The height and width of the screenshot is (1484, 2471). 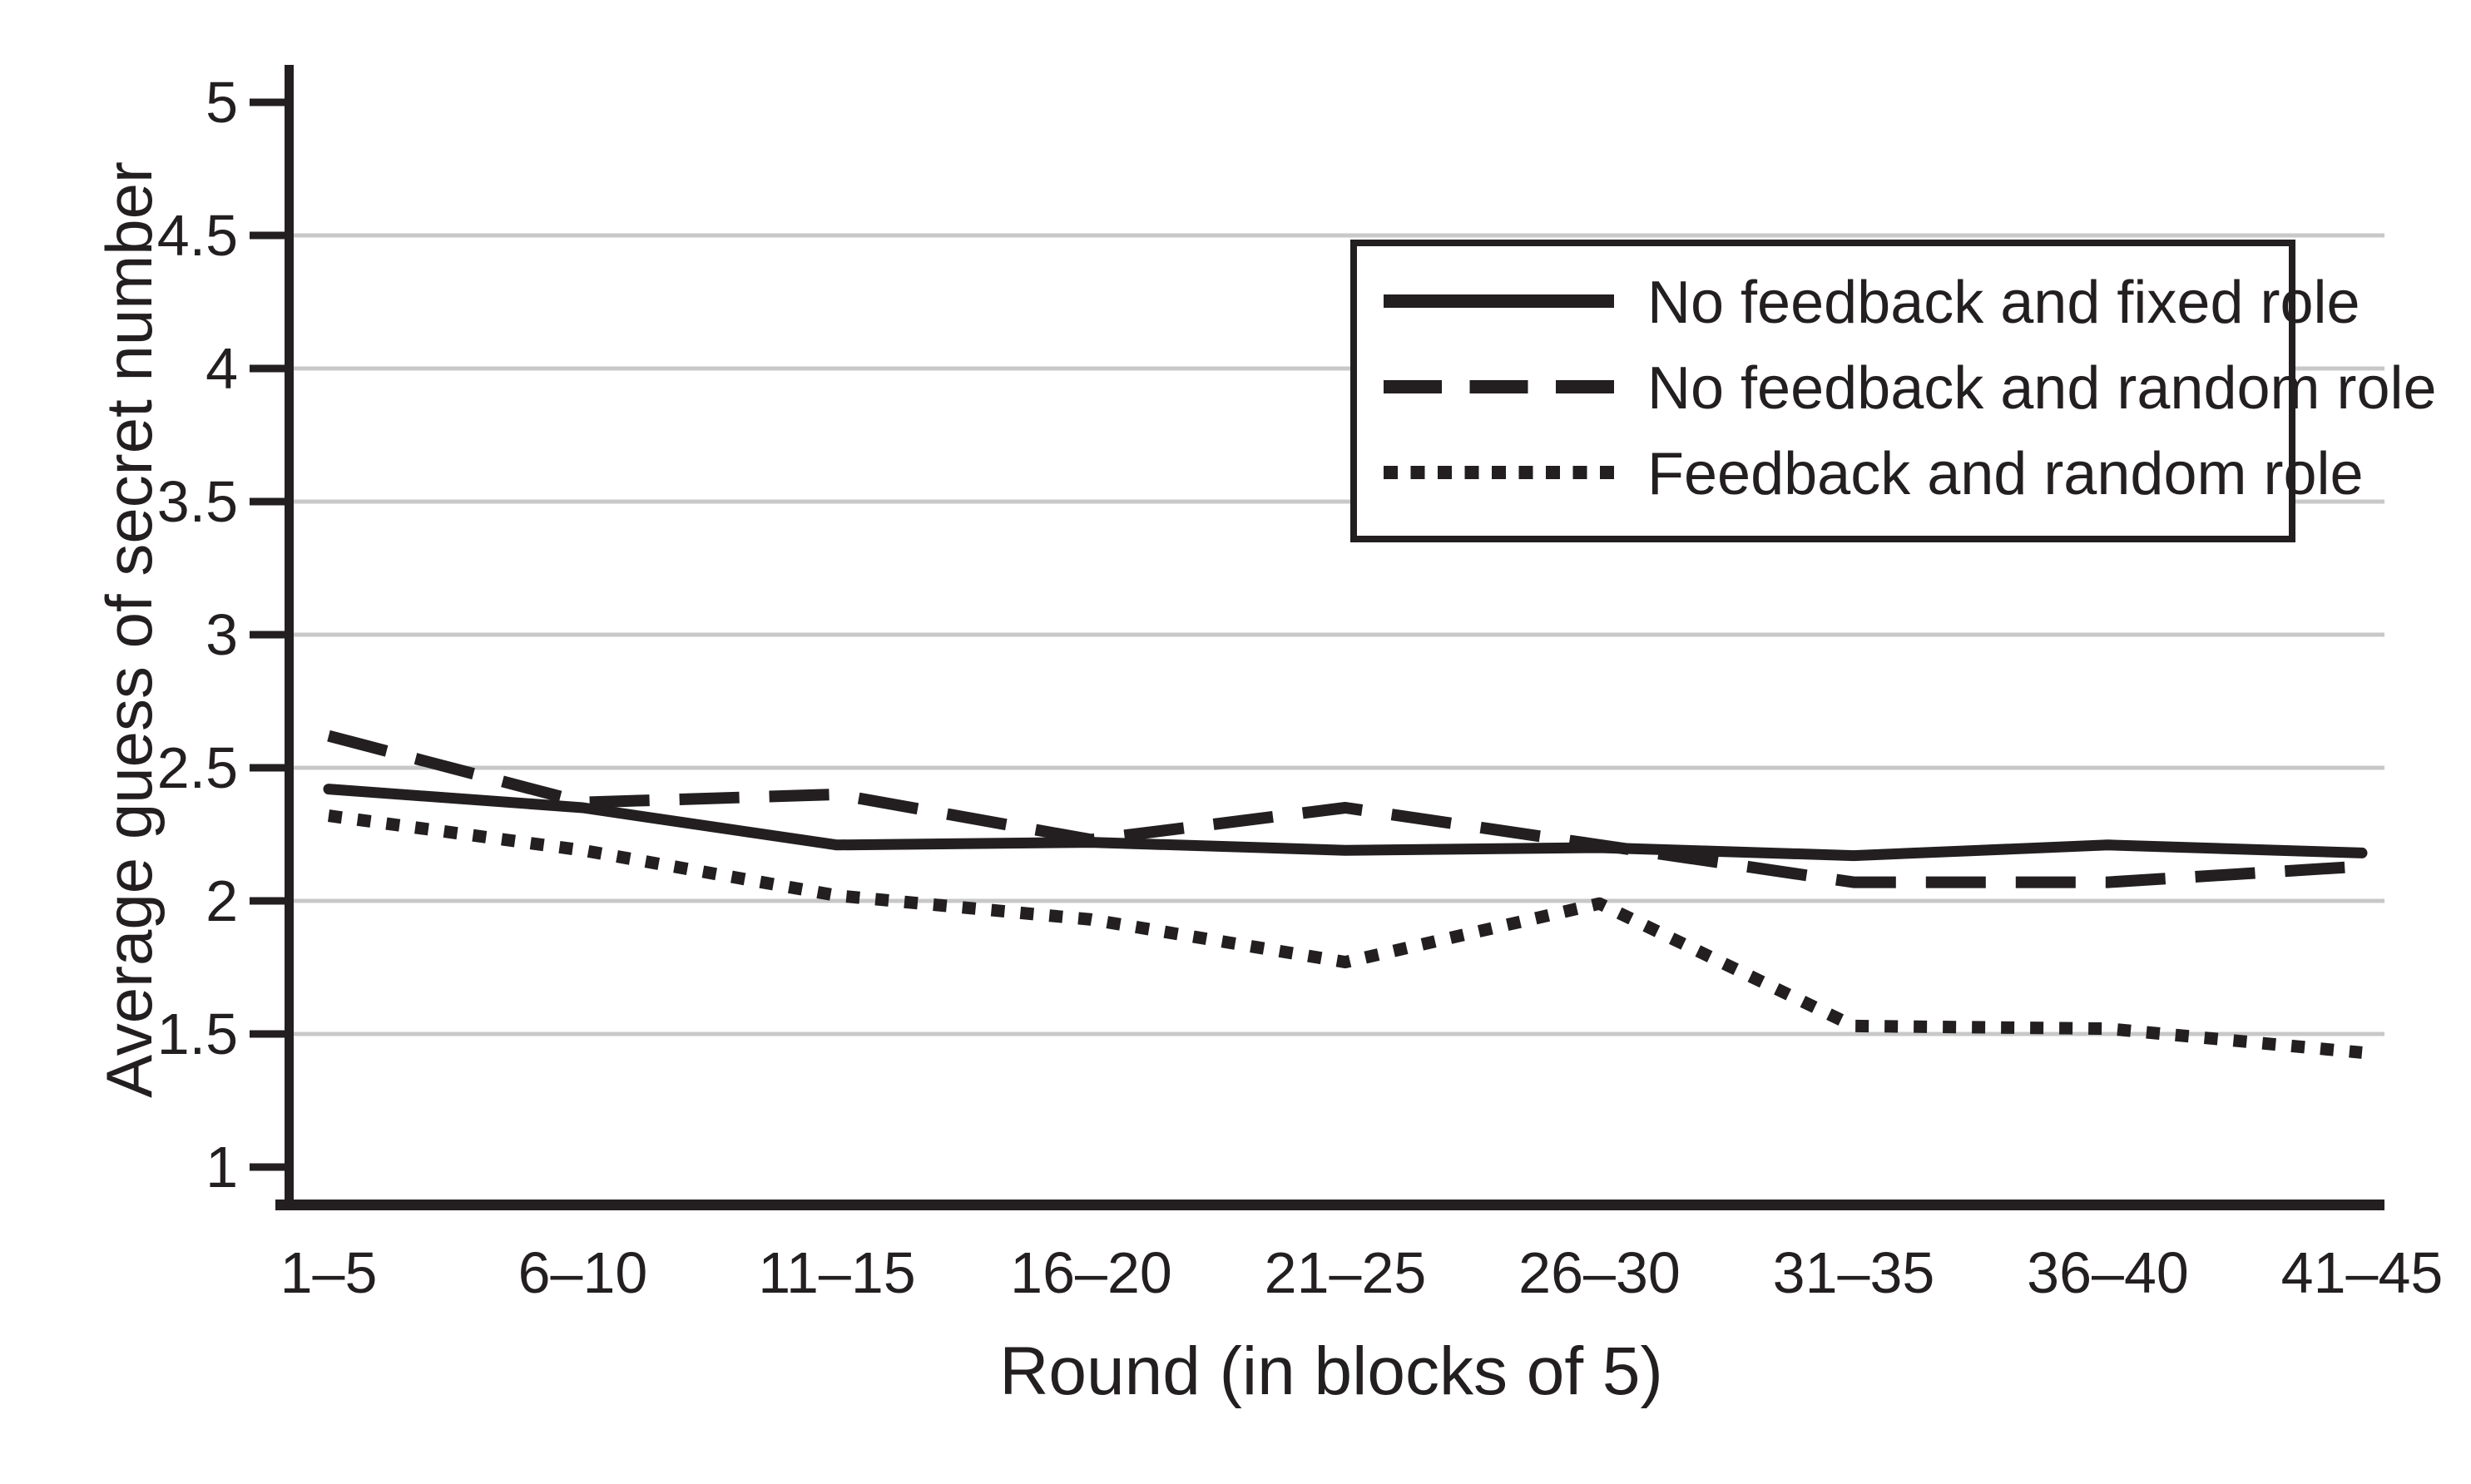 I want to click on x-tick-label: 36–40, so click(x=2108, y=1272).